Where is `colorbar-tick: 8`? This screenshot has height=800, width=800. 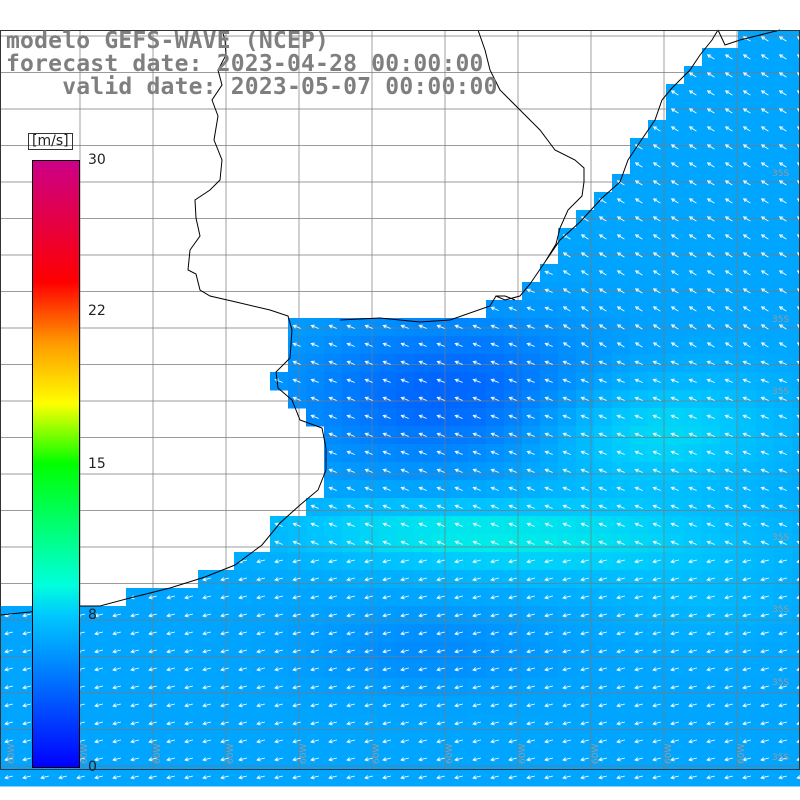
colorbar-tick: 8 is located at coordinates (92, 615).